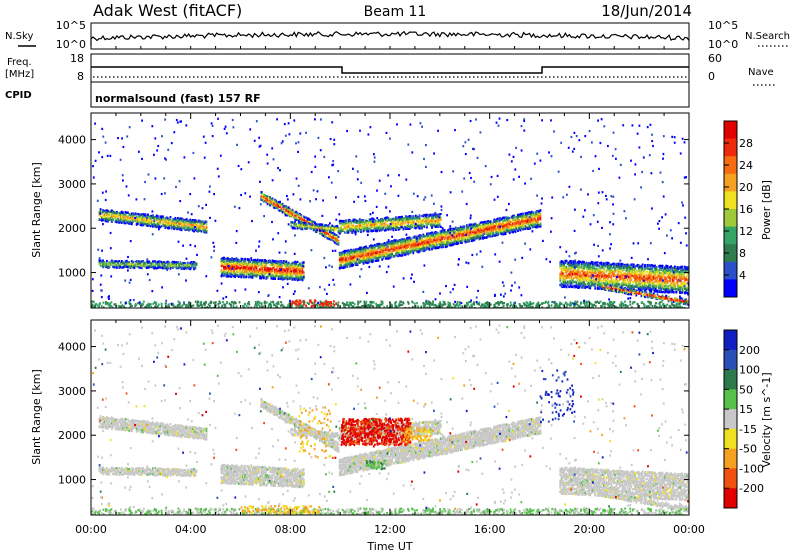 The image size is (800, 554). What do you see at coordinates (646, 11) in the screenshot?
I see `date-title: 18/Jun/2014` at bounding box center [646, 11].